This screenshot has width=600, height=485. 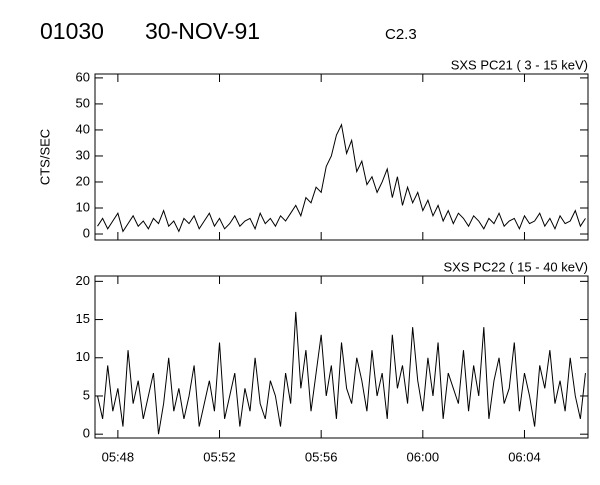 I want to click on x-tick-label: 05:48, so click(x=118, y=456).